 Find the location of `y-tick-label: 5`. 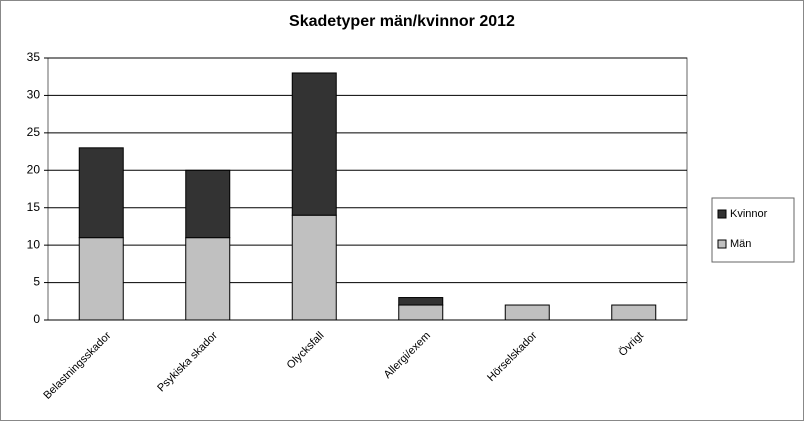

y-tick-label: 5 is located at coordinates (36, 282).